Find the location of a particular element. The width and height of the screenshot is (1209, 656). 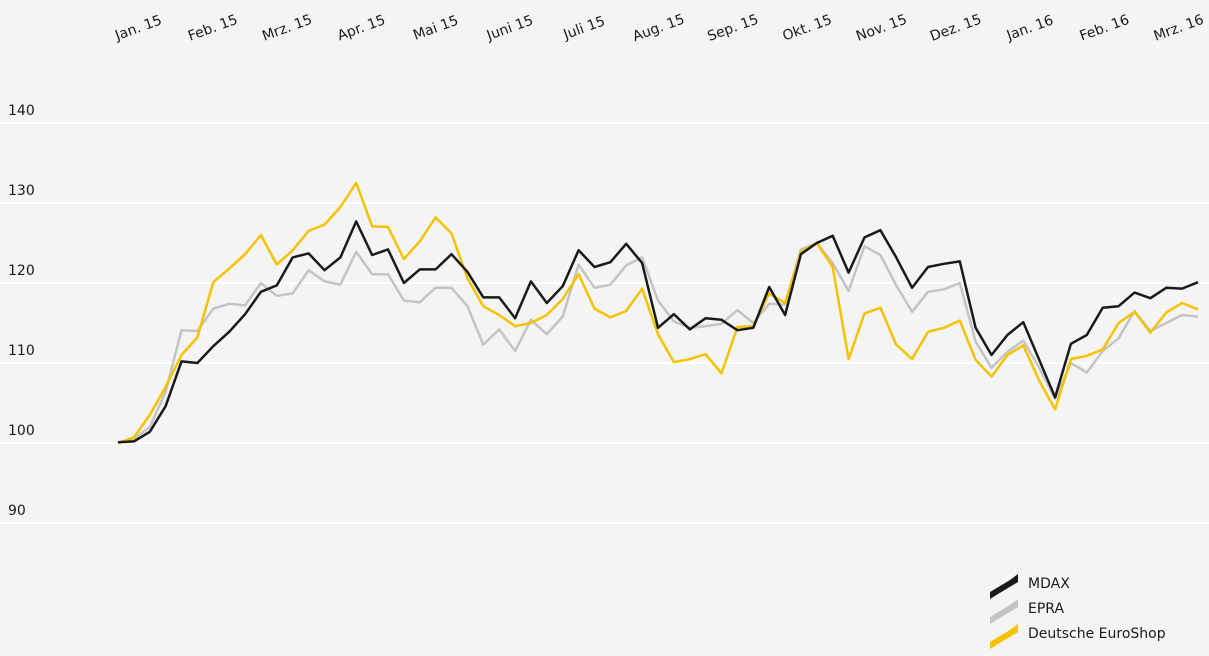

legend-label: EPRA is located at coordinates (1046, 609).